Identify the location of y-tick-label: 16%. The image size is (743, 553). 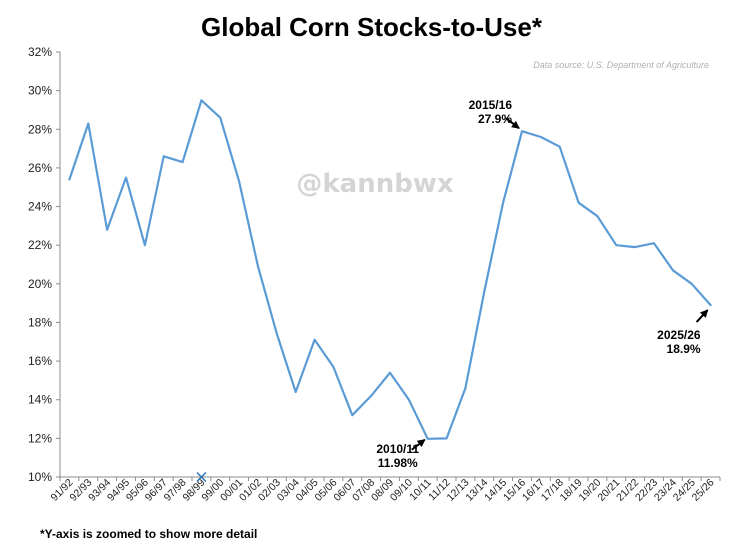
(40, 361).